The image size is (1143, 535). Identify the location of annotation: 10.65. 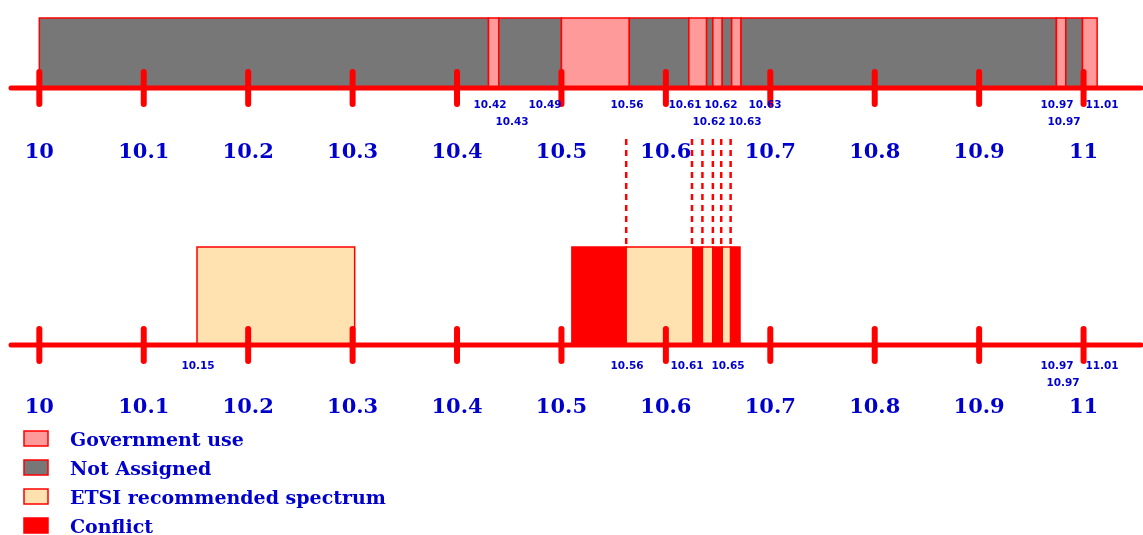
(728, 365).